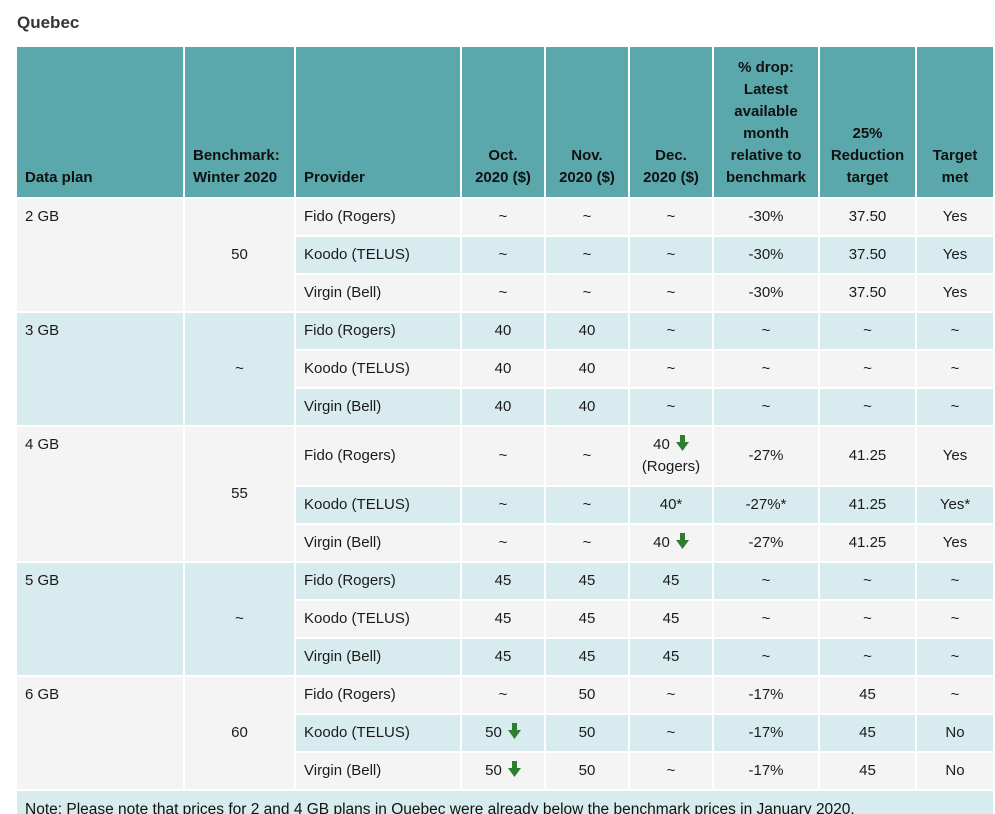 The height and width of the screenshot is (814, 995). What do you see at coordinates (766, 504) in the screenshot?
I see `cell-value: -27%*` at bounding box center [766, 504].